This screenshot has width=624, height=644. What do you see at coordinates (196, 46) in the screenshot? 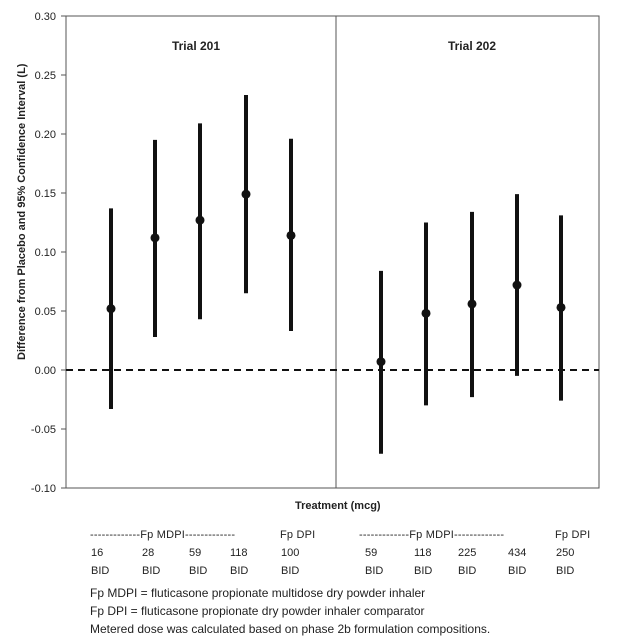
I see `panel-title: Trial 201` at bounding box center [196, 46].